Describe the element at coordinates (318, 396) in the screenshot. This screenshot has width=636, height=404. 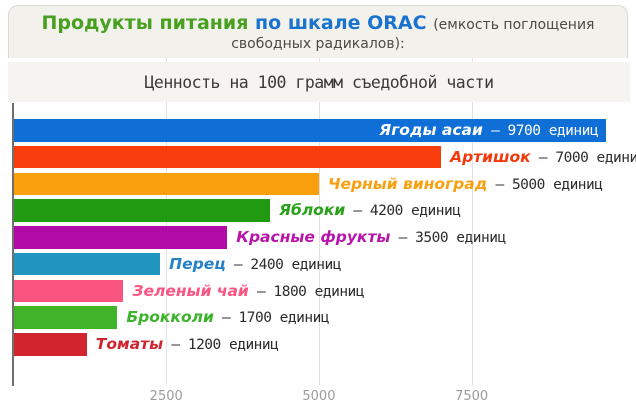
I see `x-tick-label: 5000` at that location.